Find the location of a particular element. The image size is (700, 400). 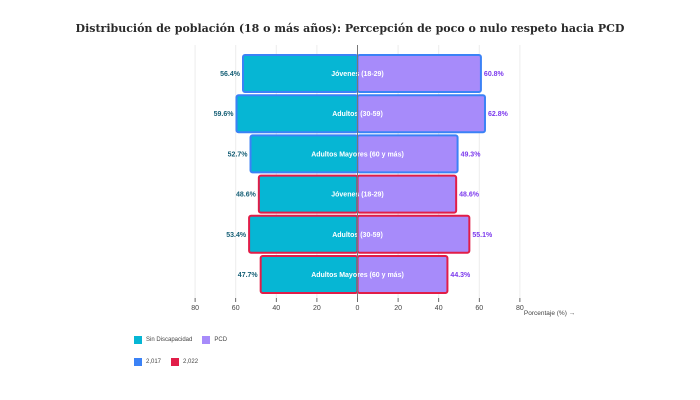

x-axis-title: Porcentaje (%) → is located at coordinates (549, 313).